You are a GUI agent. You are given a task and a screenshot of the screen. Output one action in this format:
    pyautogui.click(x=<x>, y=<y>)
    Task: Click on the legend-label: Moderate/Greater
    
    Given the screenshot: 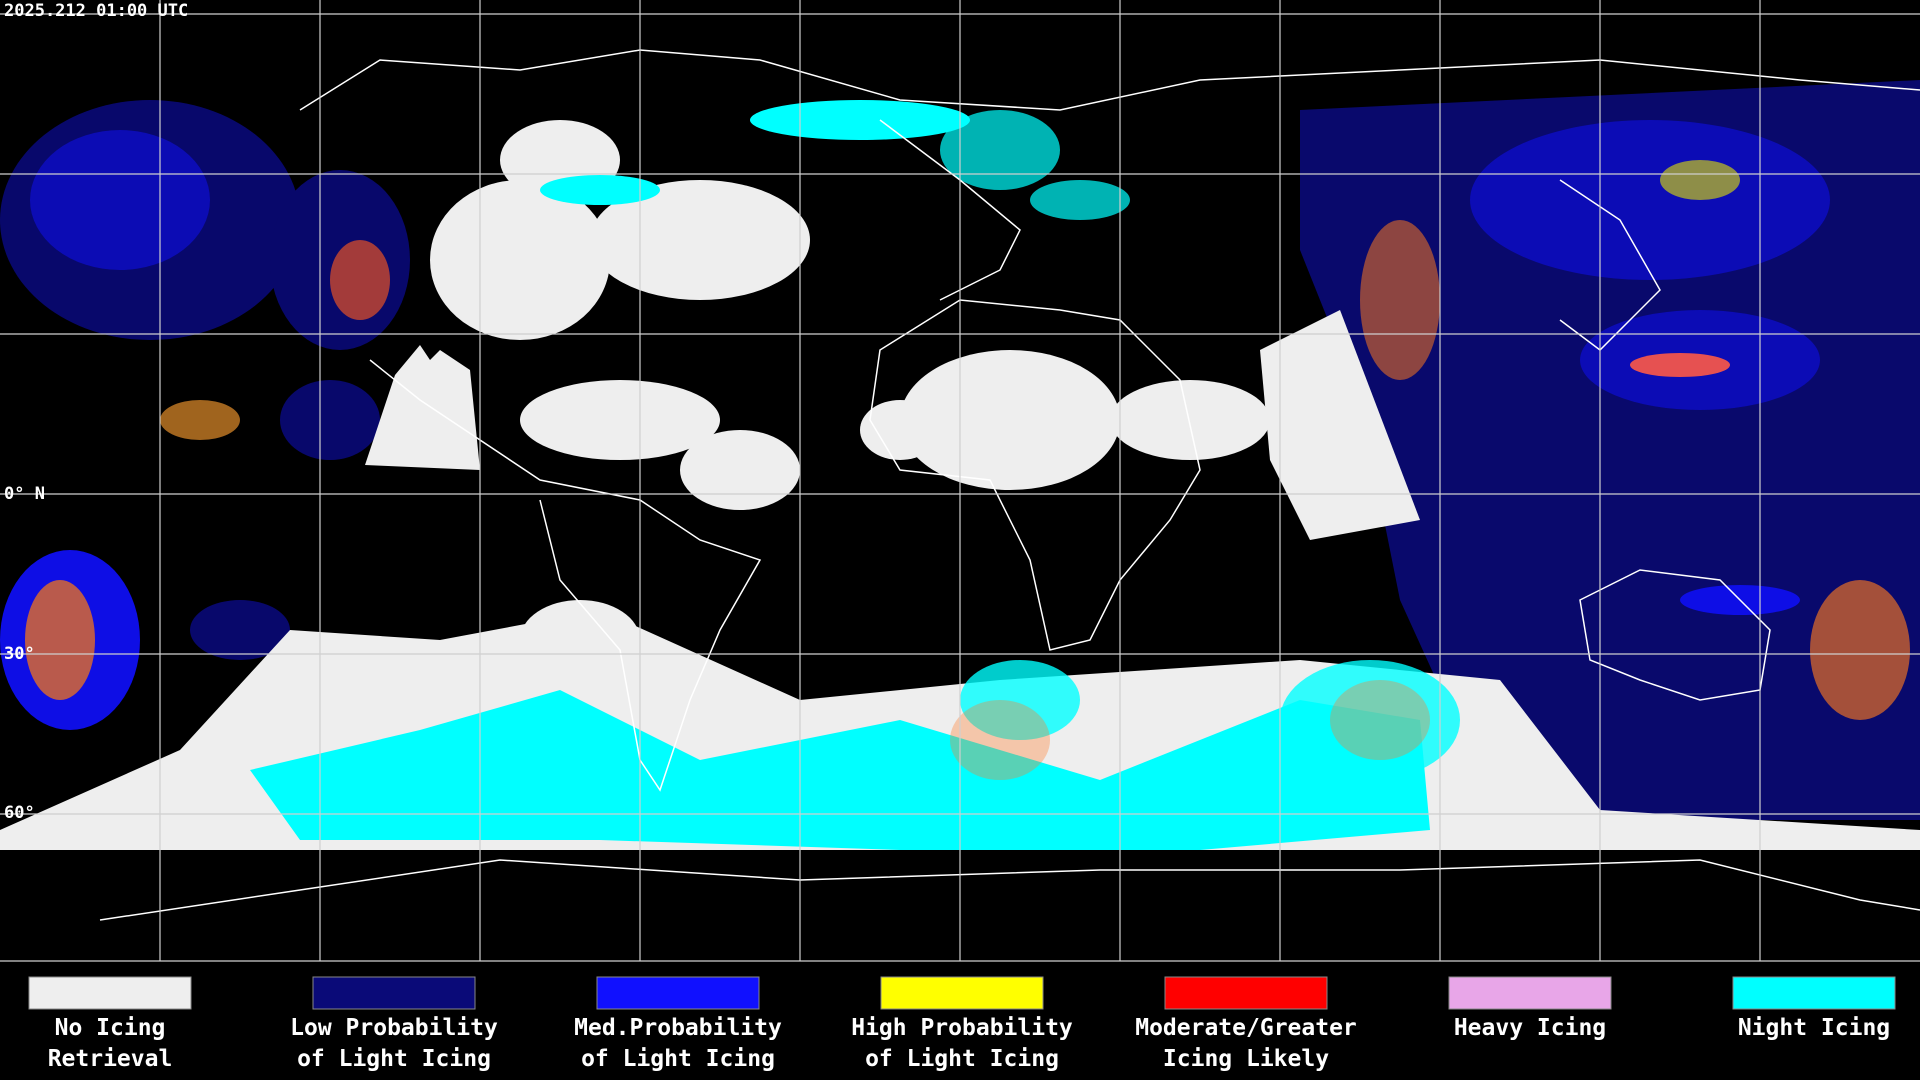 What is the action you would take?
    pyautogui.click(x=1246, y=1028)
    